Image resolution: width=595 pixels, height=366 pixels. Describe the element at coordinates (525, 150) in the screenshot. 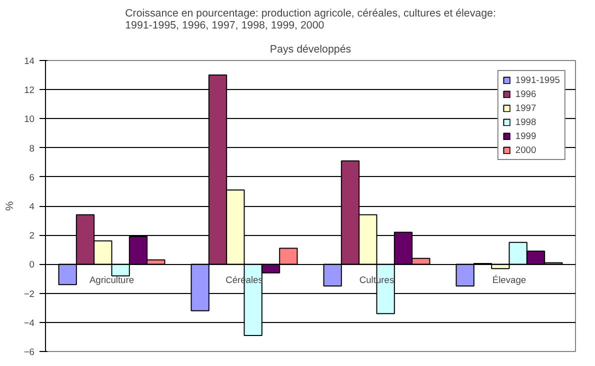

I see `legend-label: 2000` at that location.